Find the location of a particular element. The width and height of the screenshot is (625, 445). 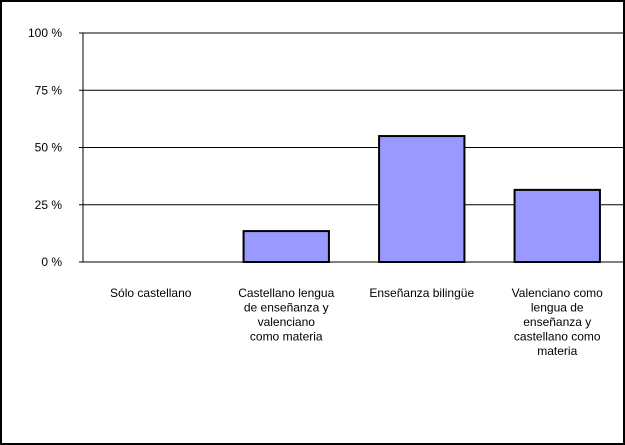

x-category-label: Sólo castellano is located at coordinates (151, 293).